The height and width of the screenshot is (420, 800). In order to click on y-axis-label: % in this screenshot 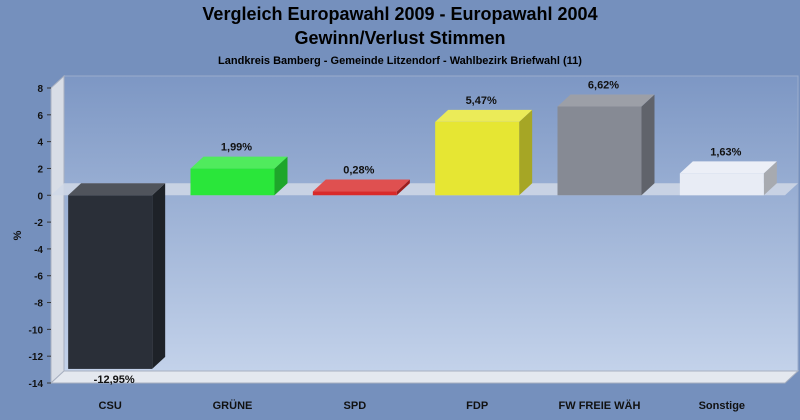, I will do `click(18, 235)`.